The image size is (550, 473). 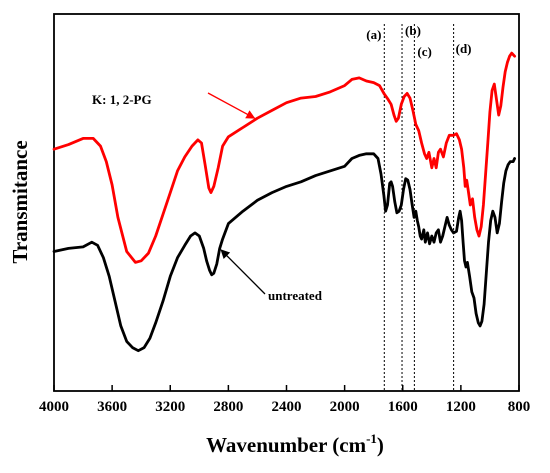 I want to click on marker-layer: (a) (b) (c) (d), so click(x=419, y=207).